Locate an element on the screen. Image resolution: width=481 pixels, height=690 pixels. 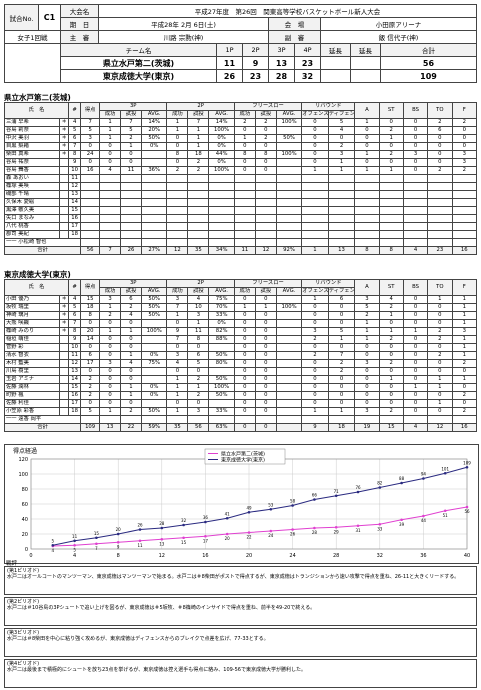
stat: 5 is located at coordinates (198, 363).